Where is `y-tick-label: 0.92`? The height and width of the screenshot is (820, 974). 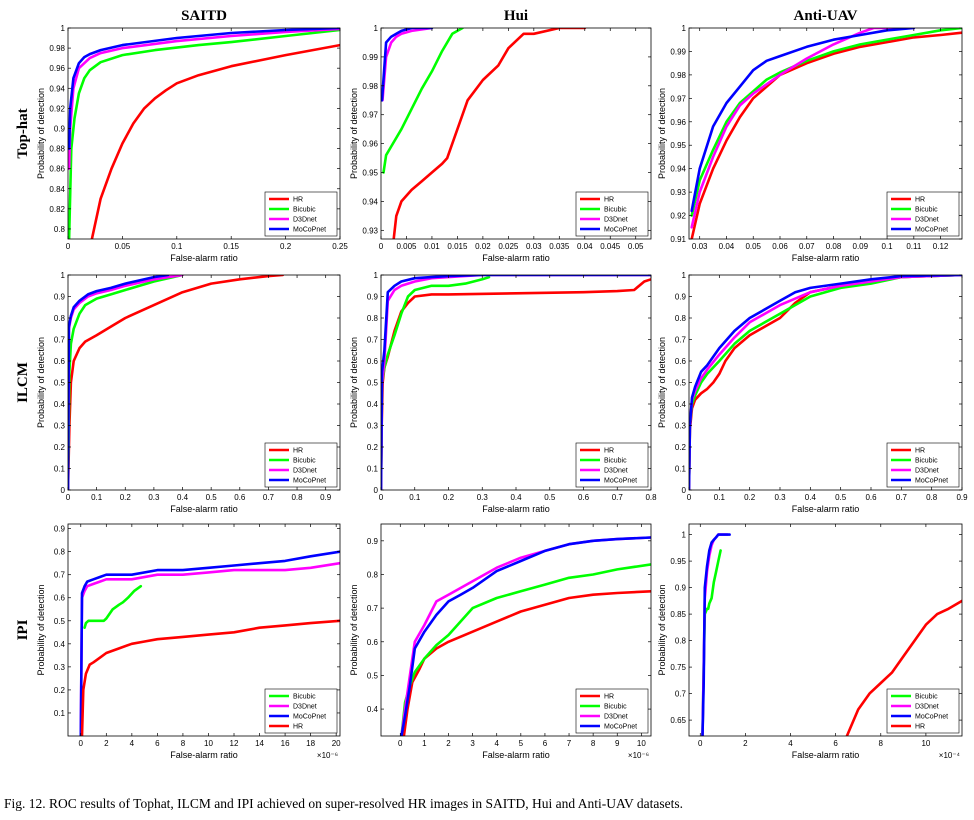
y-tick-label: 0.92 is located at coordinates (678, 216).